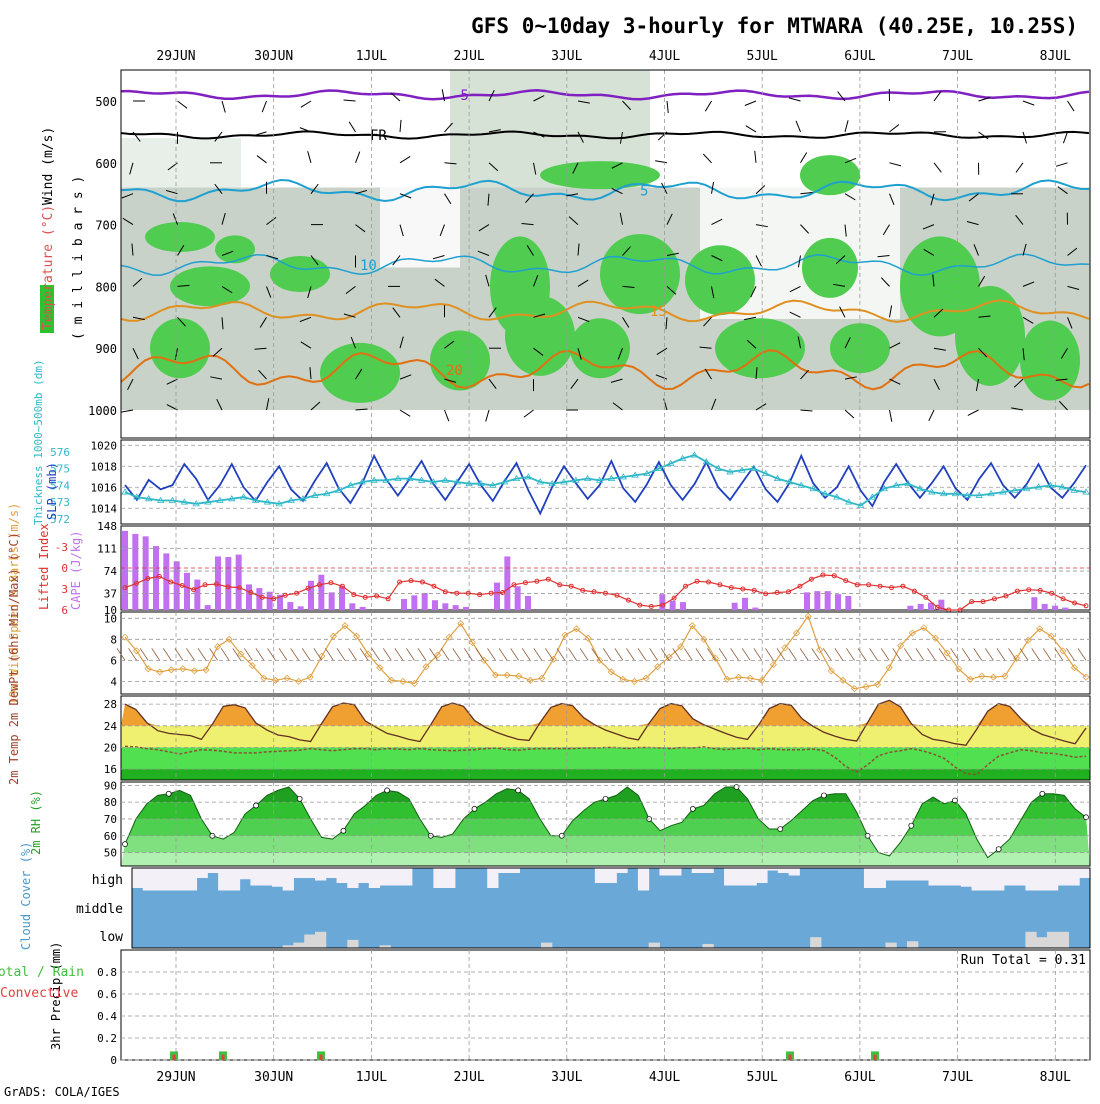 Image resolution: width=1100 pixels, height=1104 pixels. I want to click on slp-tick-label: 1016, so click(104, 487).